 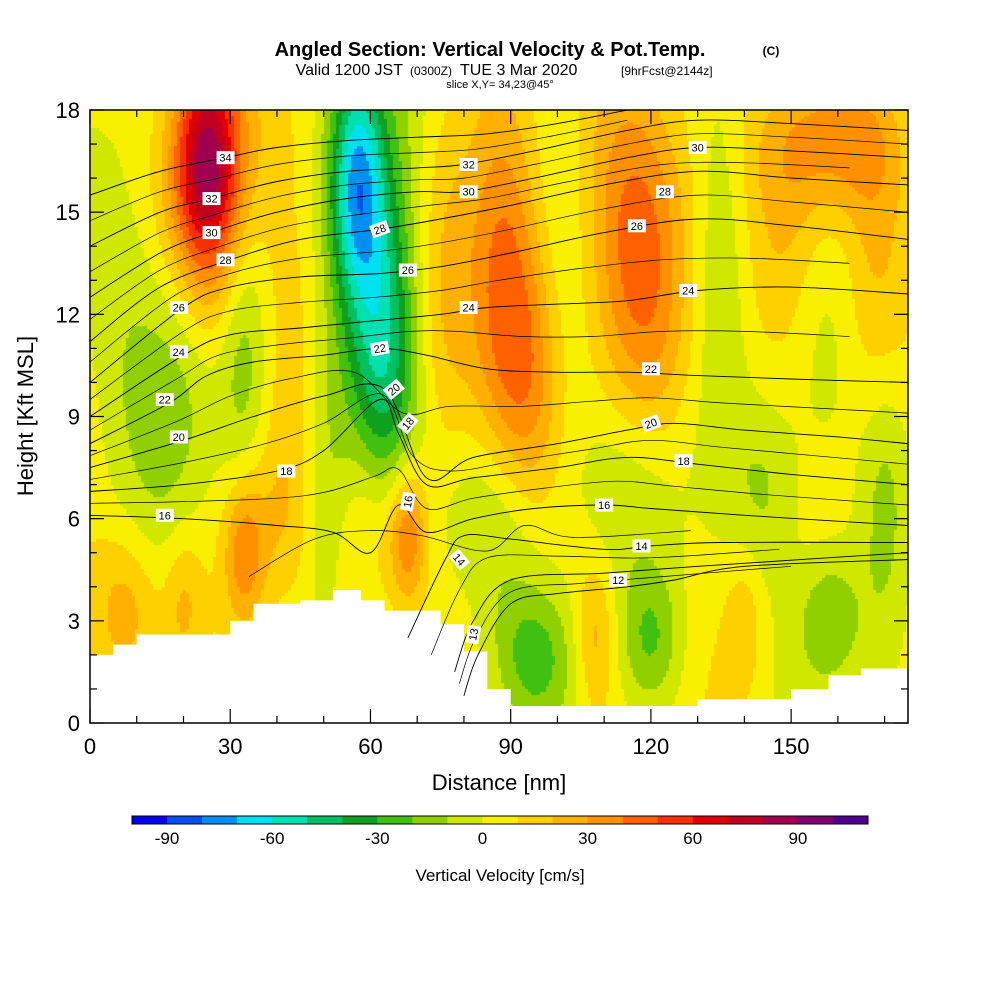 I want to click on x-tick-label: 0, so click(x=90, y=746).